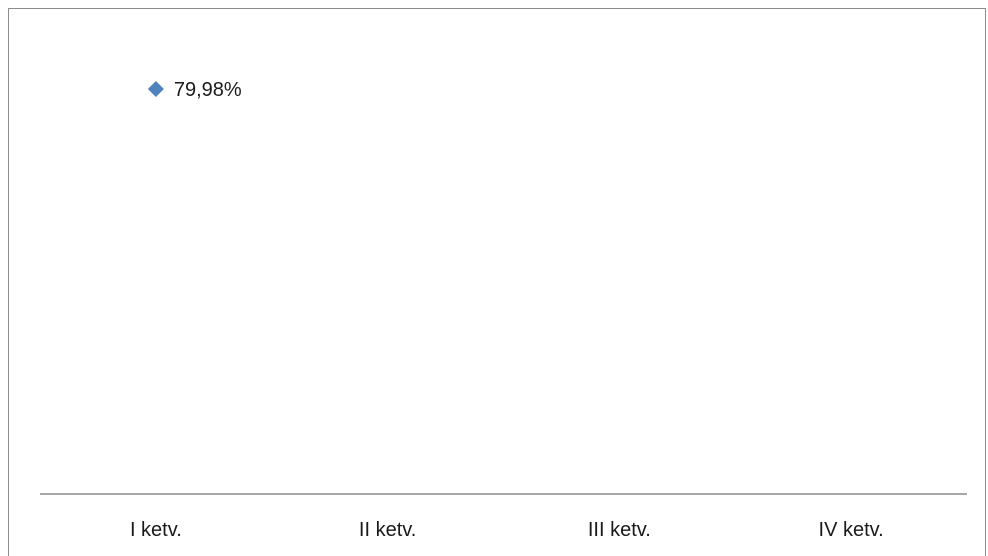 The height and width of the screenshot is (556, 988). I want to click on data-label: 79,98%, so click(208, 90).